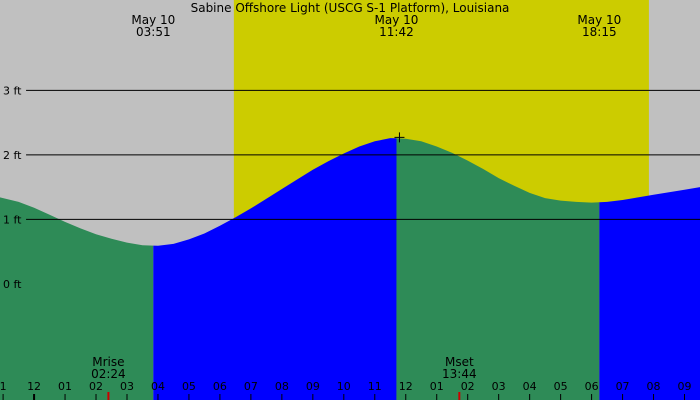 This screenshot has height=400, width=700. Describe the element at coordinates (3, 386) in the screenshot. I see `x-tick-label: 1` at that location.